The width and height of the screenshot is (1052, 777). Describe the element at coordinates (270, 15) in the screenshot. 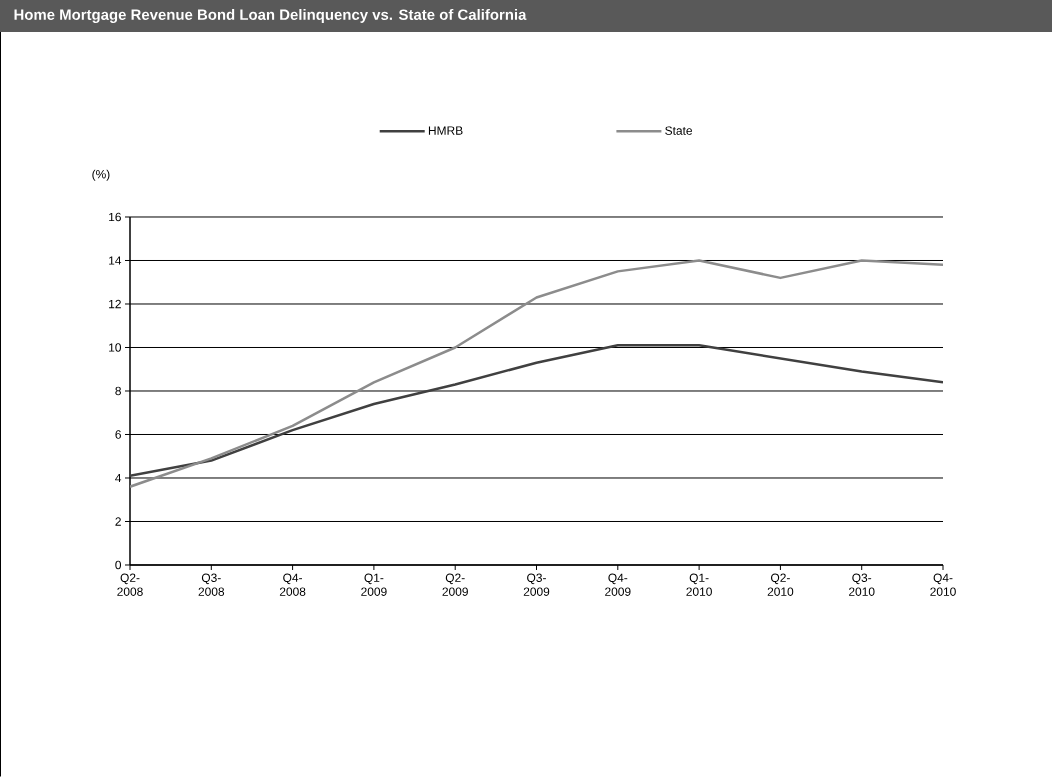

I see `chart-title: Home Mortgage Revenue Bond Loan Delinquency vs. State of California` at that location.